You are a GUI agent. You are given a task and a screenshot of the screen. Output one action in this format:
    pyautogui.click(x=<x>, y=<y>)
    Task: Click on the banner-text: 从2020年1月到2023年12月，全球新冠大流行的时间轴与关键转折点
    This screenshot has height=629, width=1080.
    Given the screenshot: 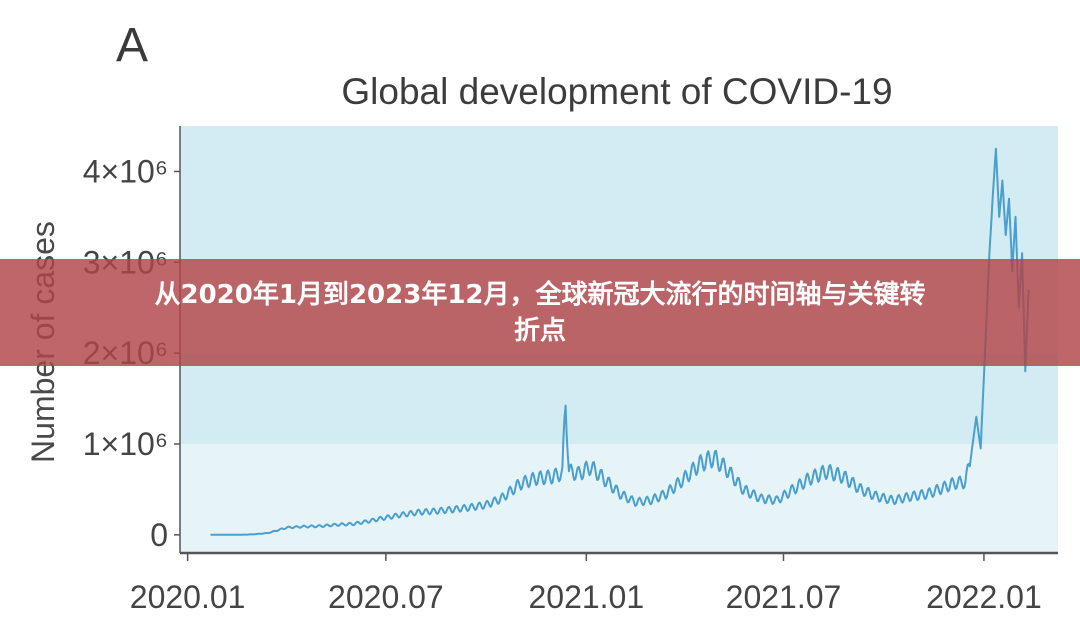 What is the action you would take?
    pyautogui.click(x=540, y=312)
    